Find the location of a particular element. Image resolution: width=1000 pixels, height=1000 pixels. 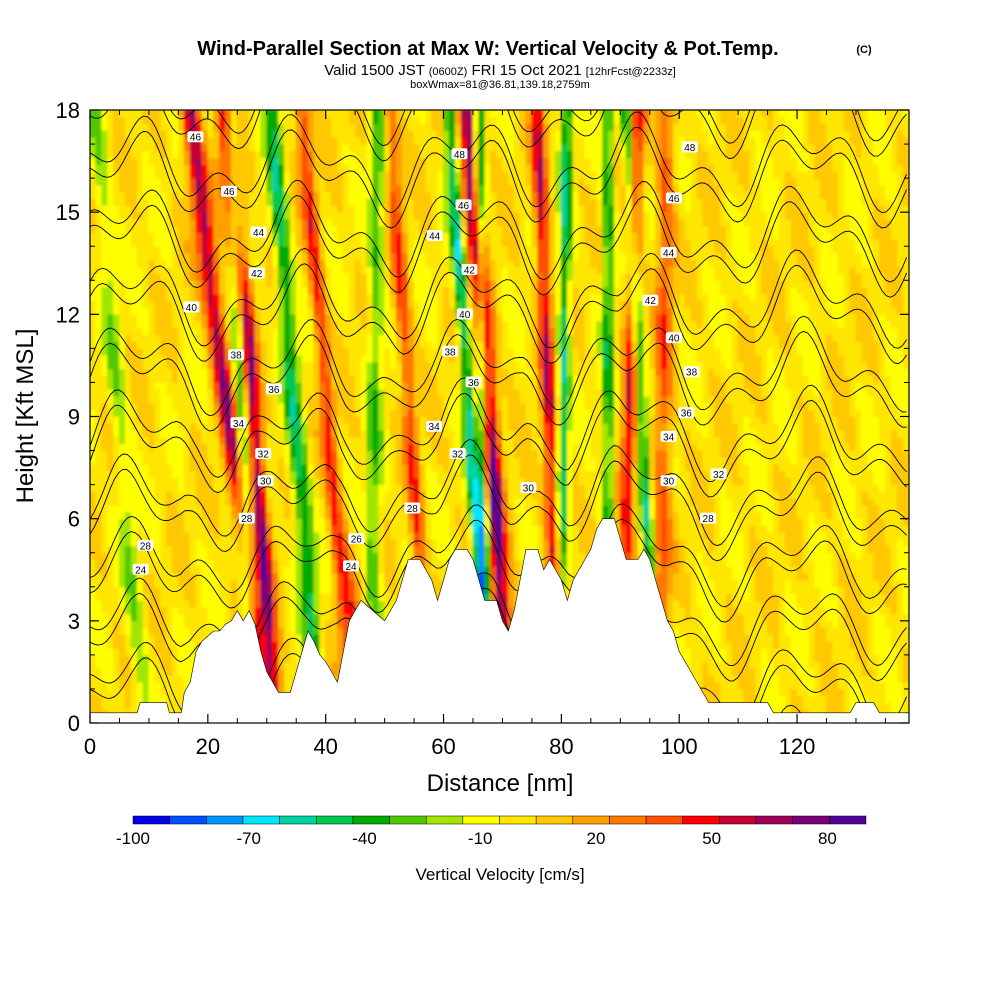

isentrope-label-text: 46 is located at coordinates (464, 206).